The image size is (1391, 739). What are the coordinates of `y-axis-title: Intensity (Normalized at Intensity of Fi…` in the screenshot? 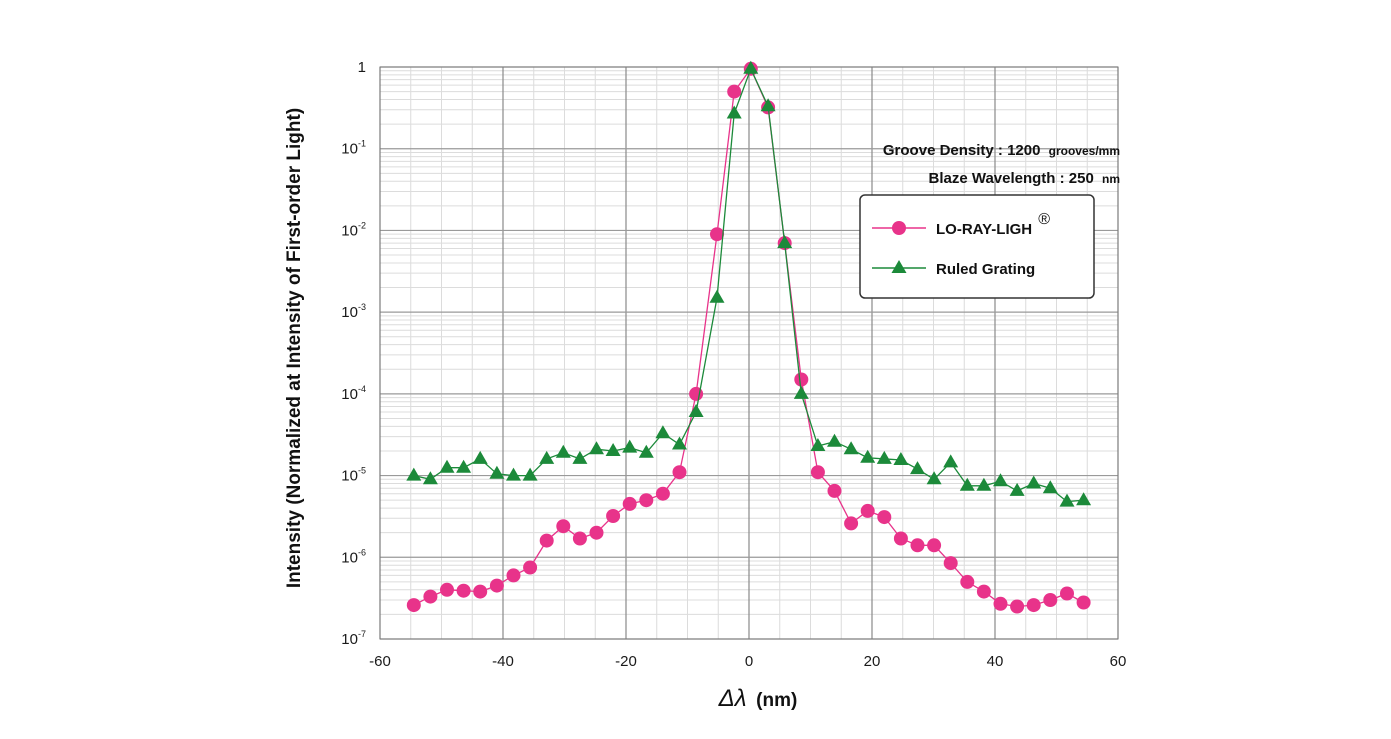 It's located at (294, 348).